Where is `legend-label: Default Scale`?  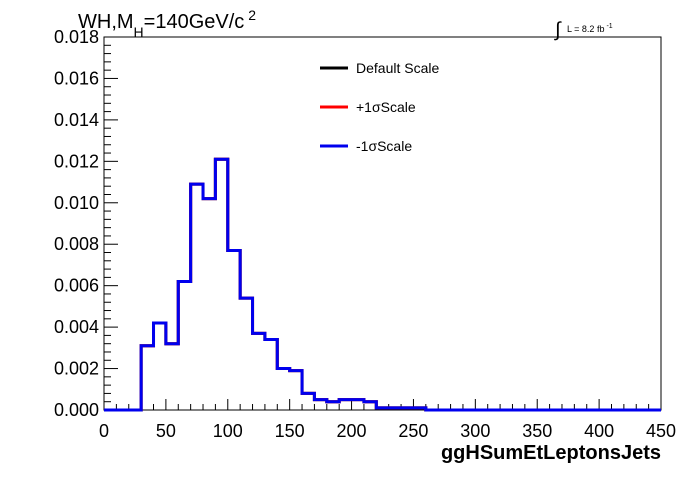 legend-label: Default Scale is located at coordinates (397, 68).